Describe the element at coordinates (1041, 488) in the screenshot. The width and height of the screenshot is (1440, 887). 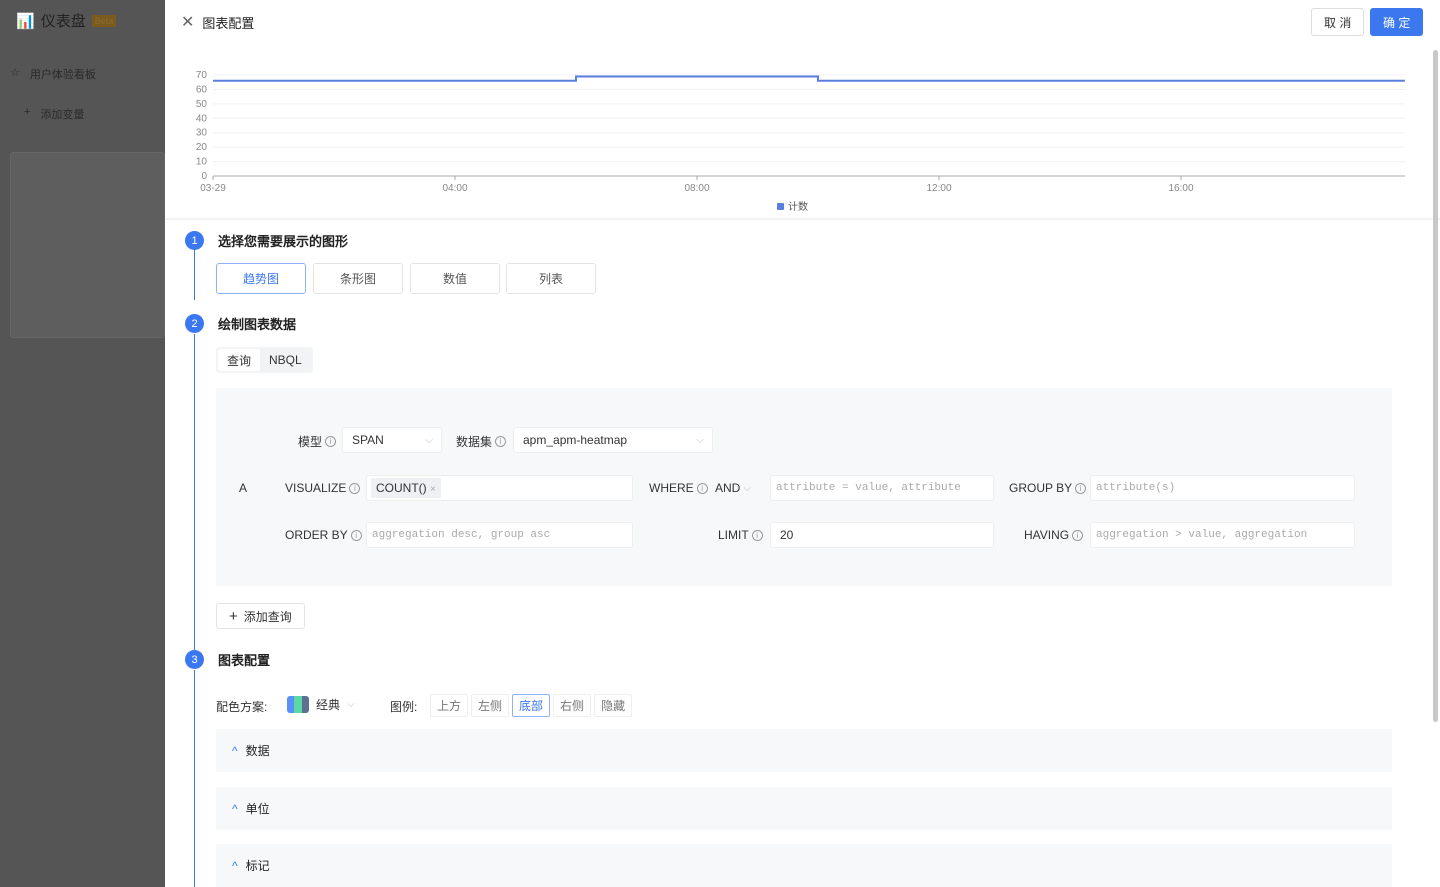
I see `label-text: GROUP BY` at that location.